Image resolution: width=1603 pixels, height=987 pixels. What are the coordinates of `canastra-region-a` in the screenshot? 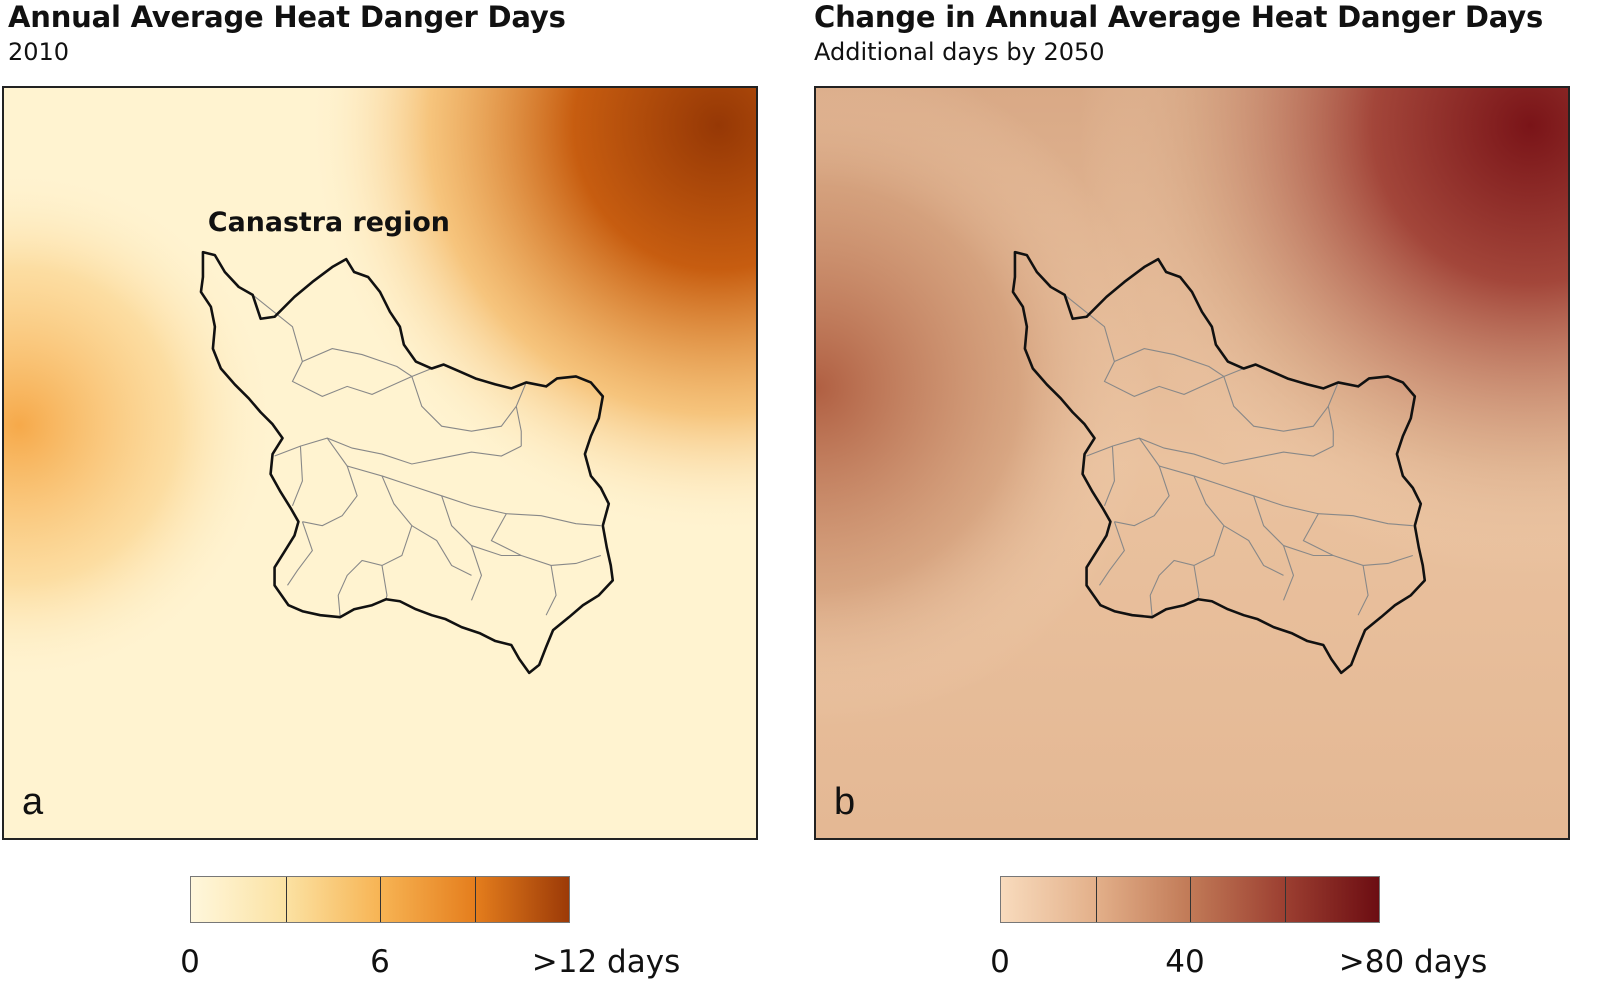 It's located at (407, 462).